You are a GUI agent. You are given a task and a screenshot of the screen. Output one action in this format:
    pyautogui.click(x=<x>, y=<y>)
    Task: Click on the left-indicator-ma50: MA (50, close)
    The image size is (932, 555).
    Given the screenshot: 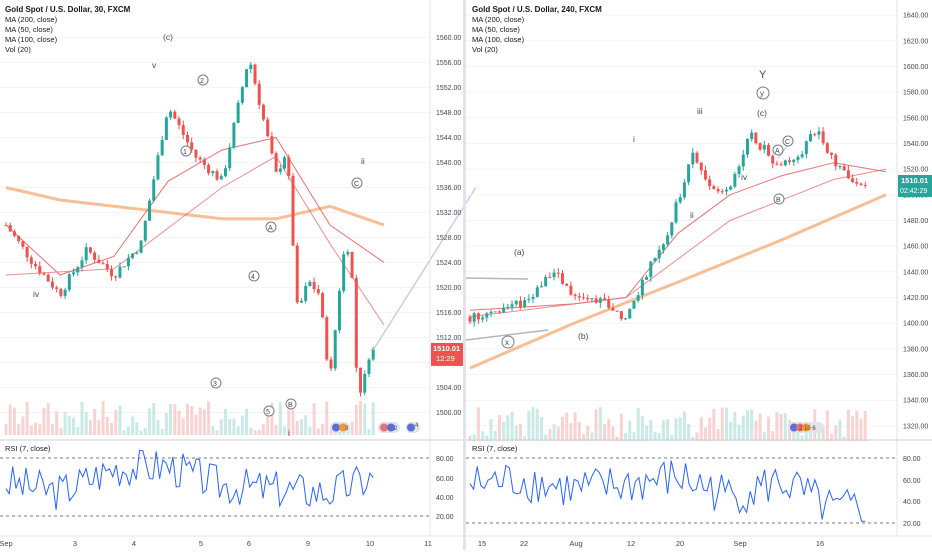 What is the action you would take?
    pyautogui.click(x=29, y=29)
    